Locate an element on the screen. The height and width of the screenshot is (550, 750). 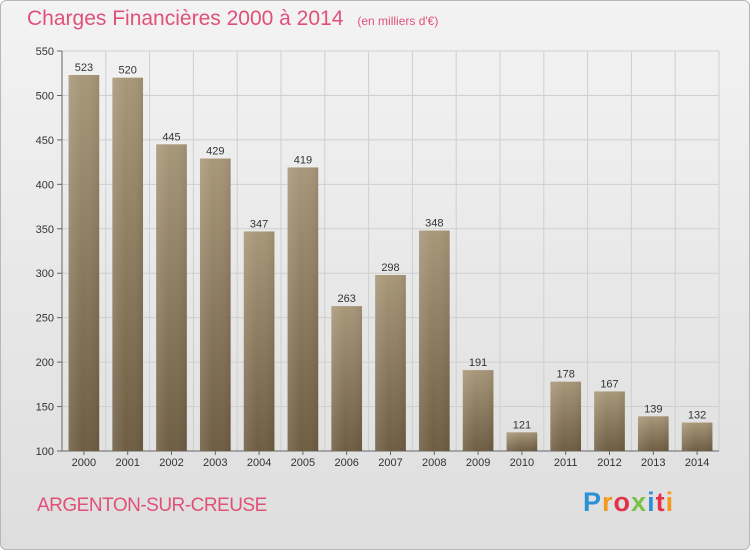
x-tick-label: 2007 is located at coordinates (390, 463).